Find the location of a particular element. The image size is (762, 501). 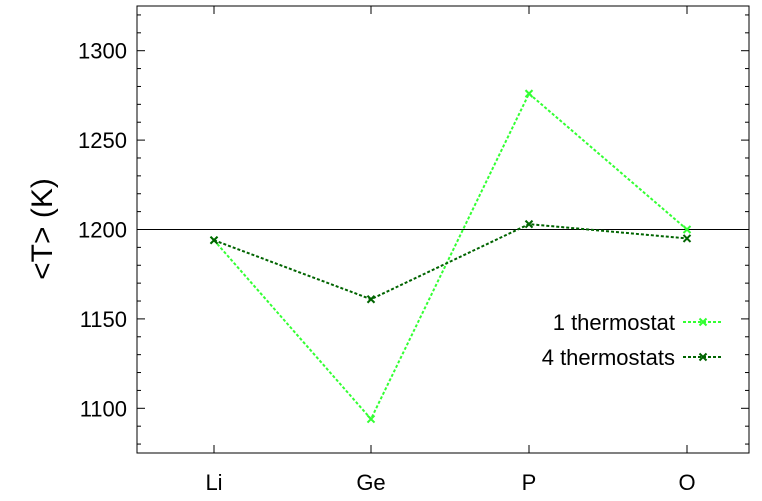

y-axis-title: <T> (K) is located at coordinates (42, 229).